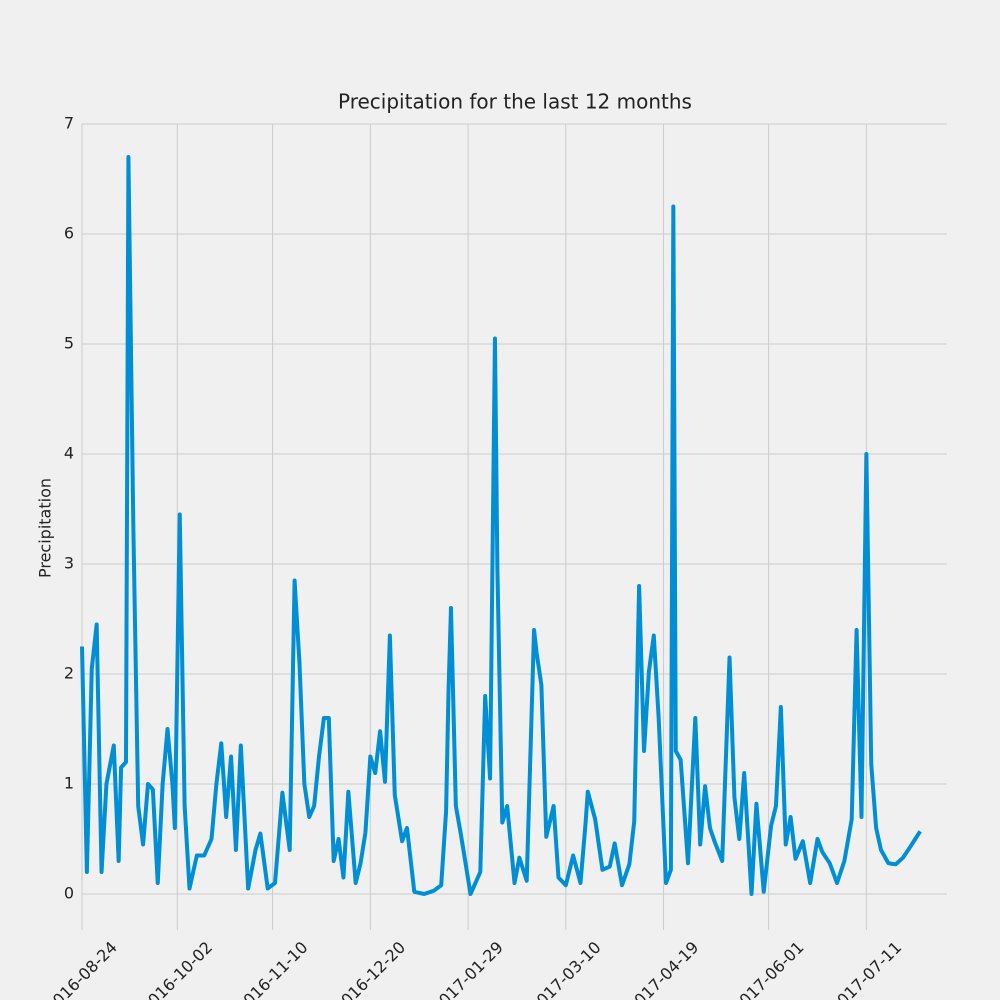  I want to click on y-tick-label: 6, so click(69, 233).